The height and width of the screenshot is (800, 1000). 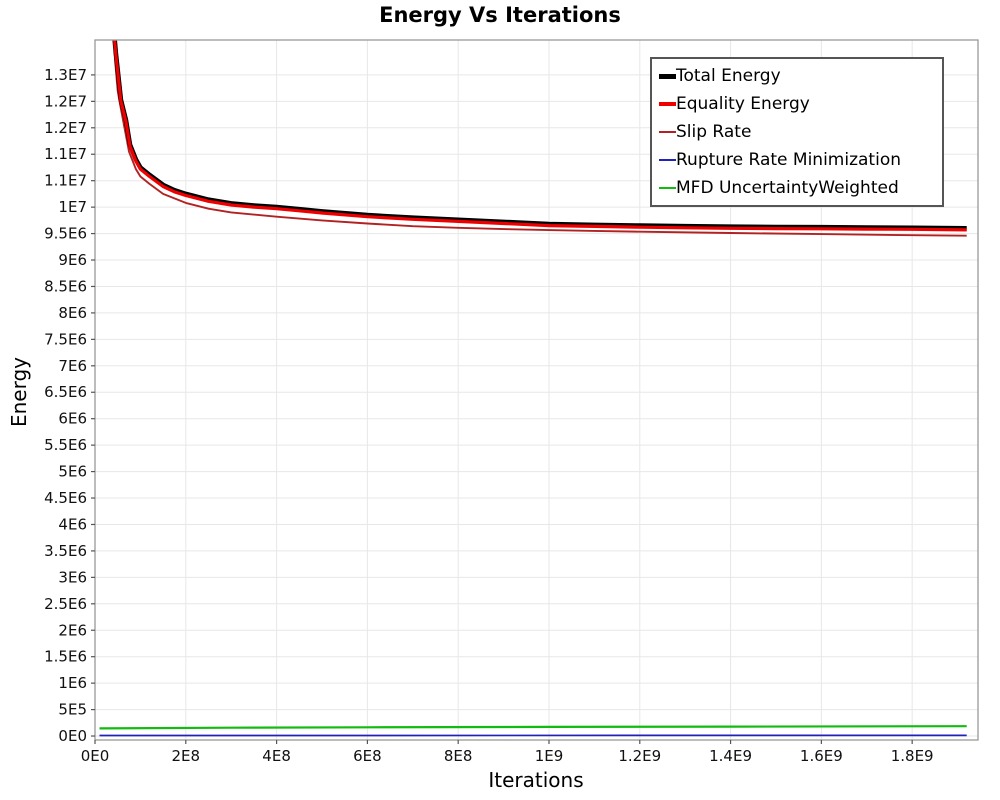 What do you see at coordinates (788, 160) in the screenshot?
I see `legend-item-label: Rupture Rate Minimization` at bounding box center [788, 160].